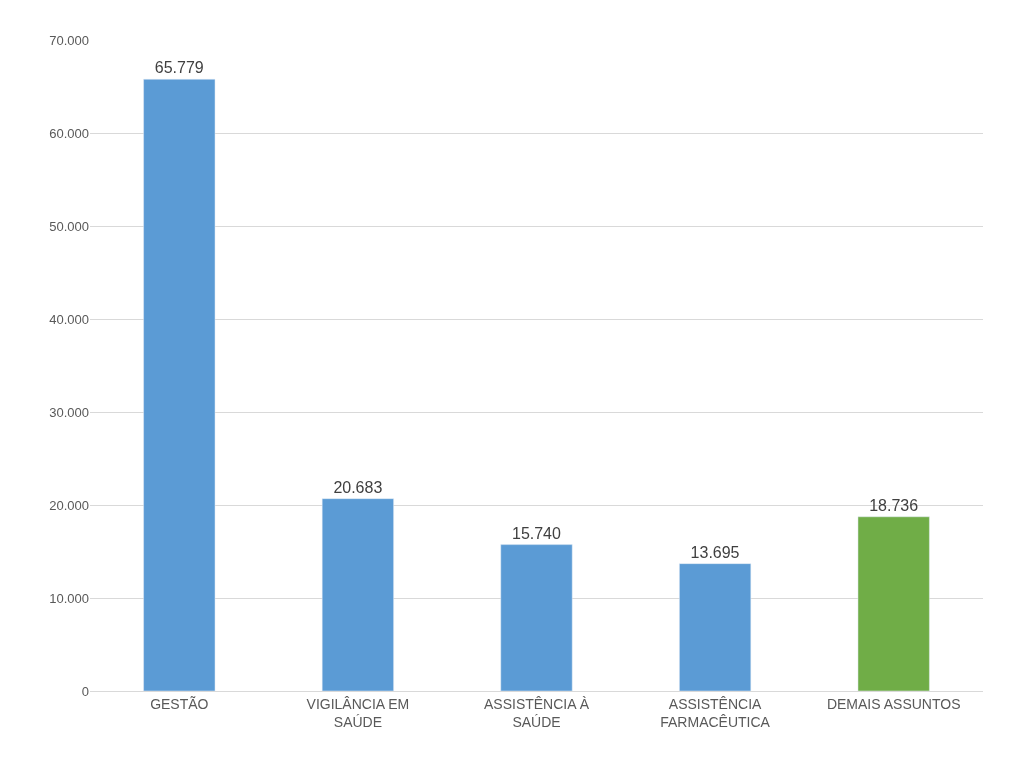 The image size is (1013, 781). What do you see at coordinates (69, 319) in the screenshot?
I see `y-tick-label: 40.000` at bounding box center [69, 319].